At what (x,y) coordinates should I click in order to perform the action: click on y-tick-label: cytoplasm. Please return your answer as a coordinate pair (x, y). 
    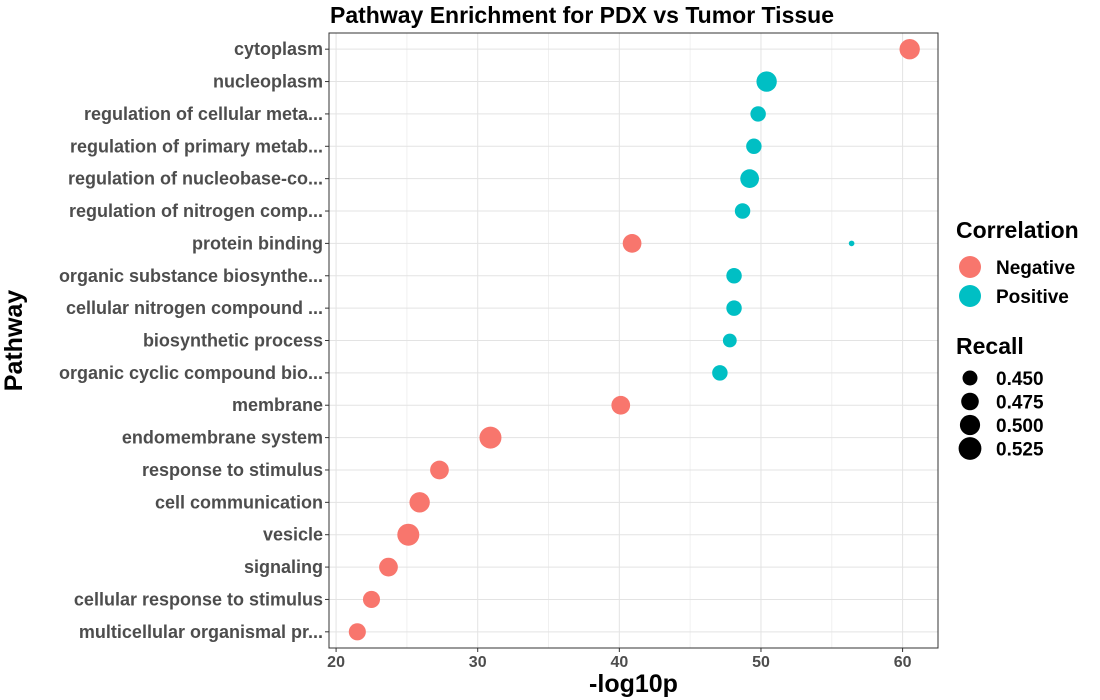
    Looking at the image, I should click on (278, 49).